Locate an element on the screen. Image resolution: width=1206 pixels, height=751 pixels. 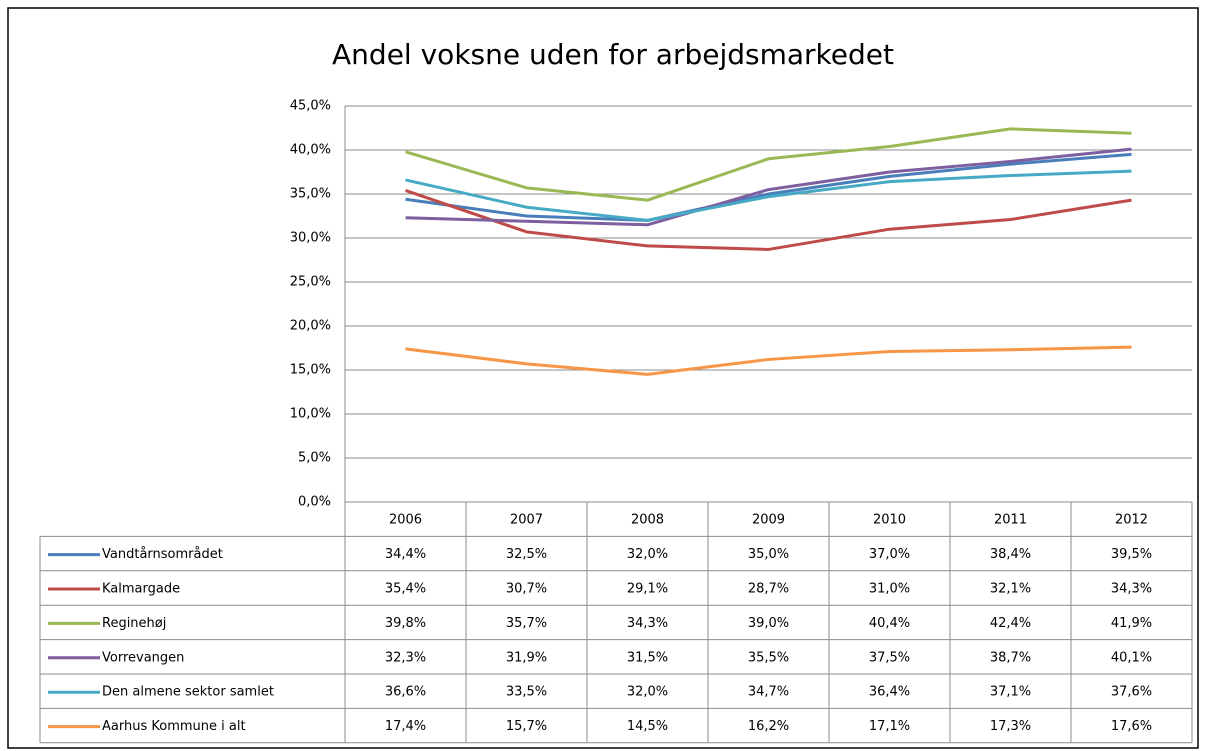
value-label: 42,4% is located at coordinates (1010, 623).